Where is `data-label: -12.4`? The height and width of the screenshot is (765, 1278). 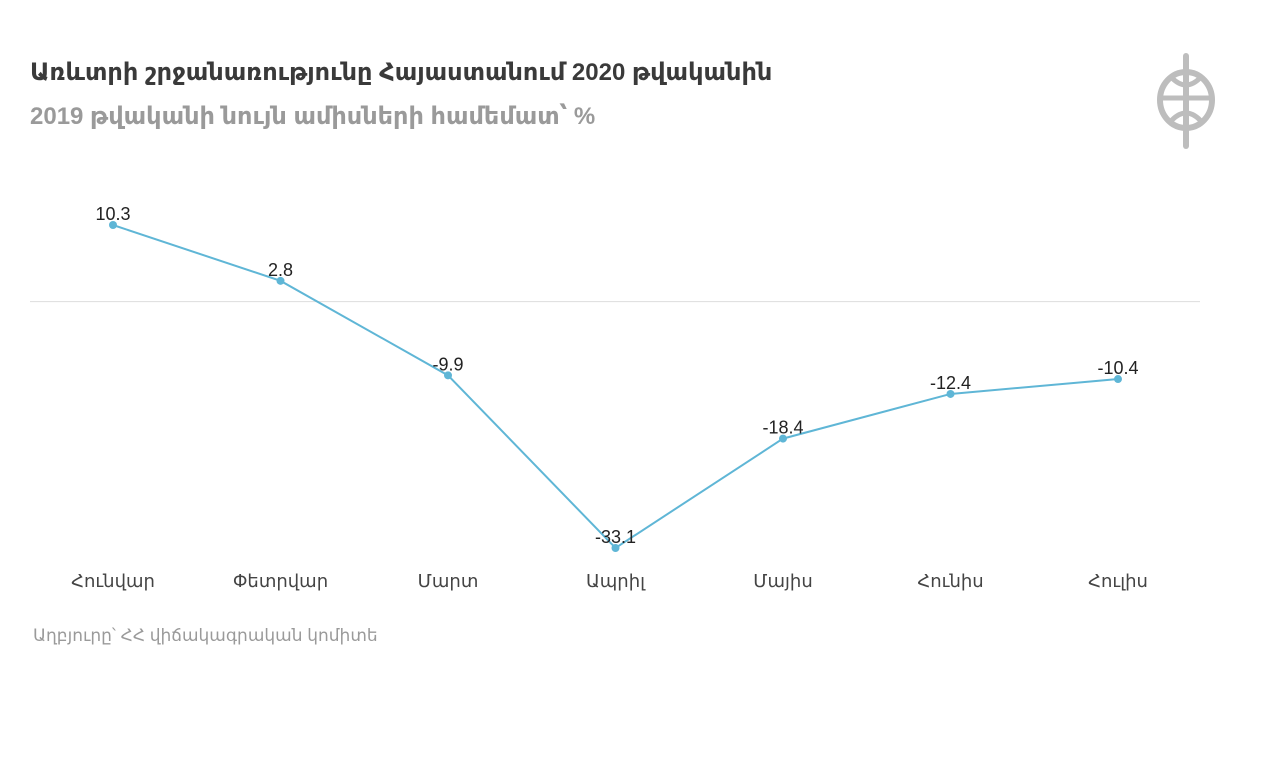
data-label: -12.4 is located at coordinates (950, 383).